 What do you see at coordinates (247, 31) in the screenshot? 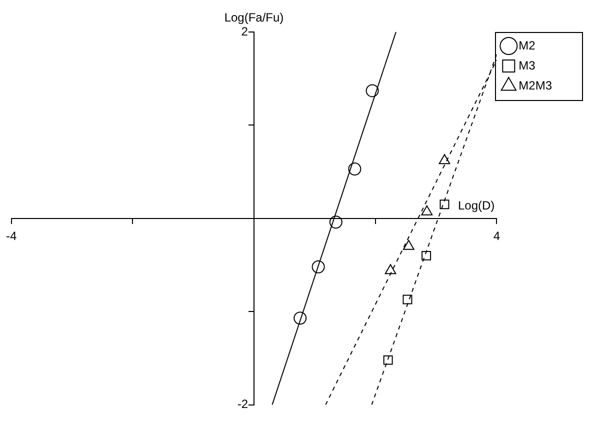
I see `y-tick-label: 2` at bounding box center [247, 31].